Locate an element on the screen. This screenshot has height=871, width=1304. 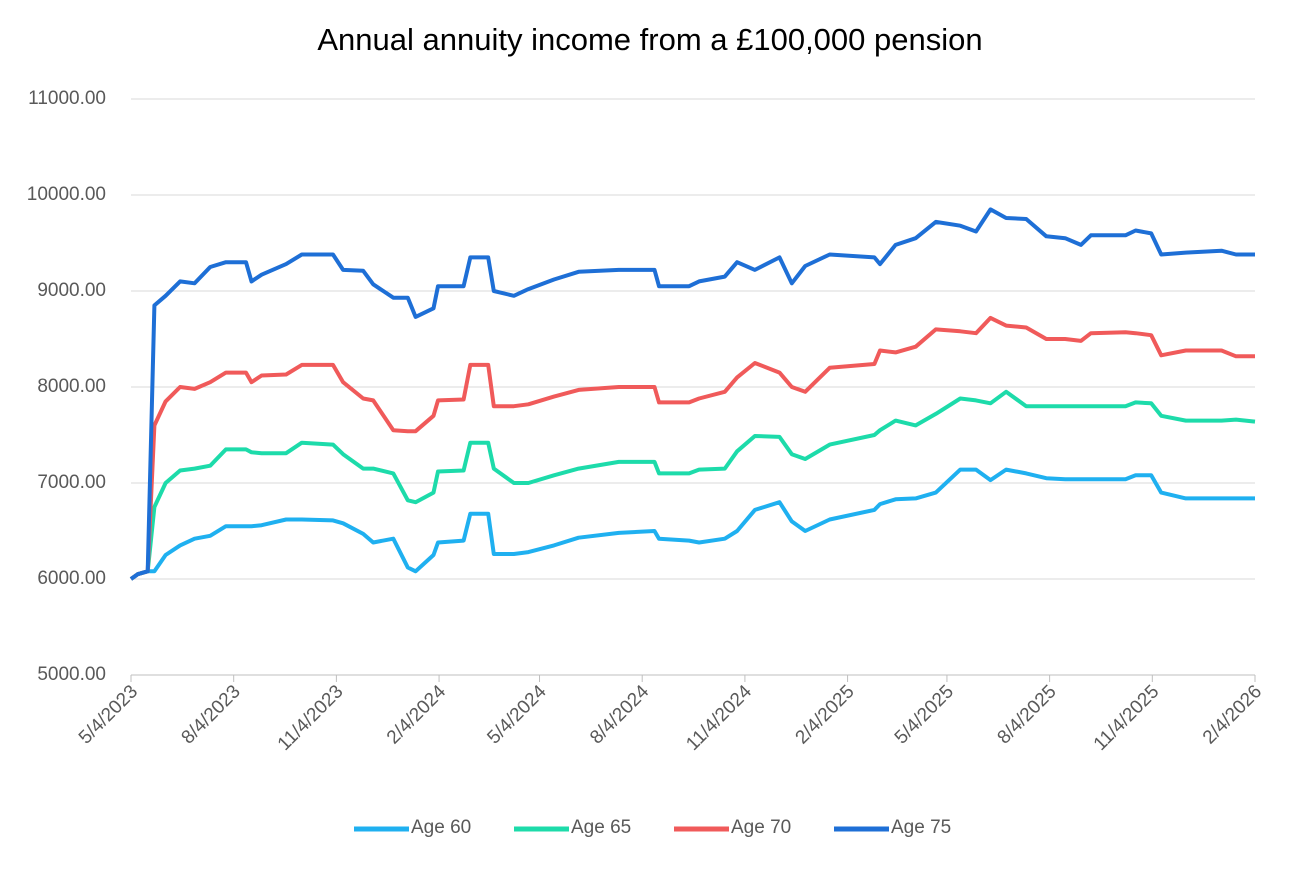
x-tick-label: 8/4/2025 is located at coordinates (1027, 714).